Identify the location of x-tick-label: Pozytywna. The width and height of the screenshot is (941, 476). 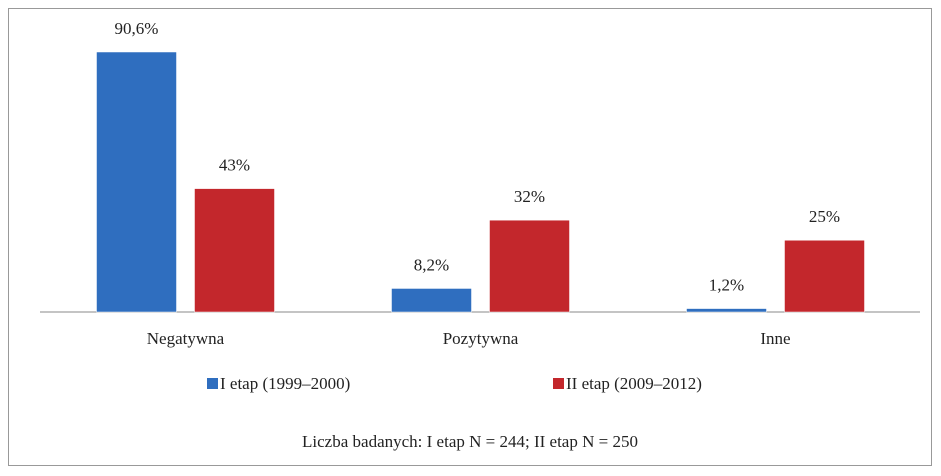
(481, 338).